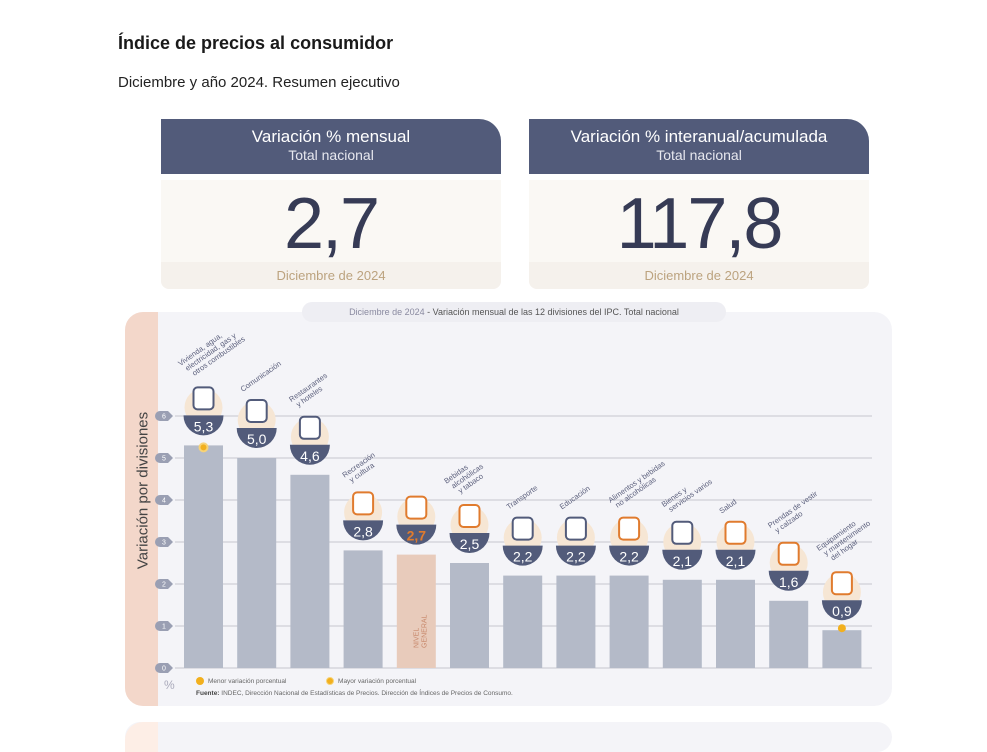 Image resolution: width=987 pixels, height=752 pixels. I want to click on general-label-line: GENERAL, so click(424, 631).